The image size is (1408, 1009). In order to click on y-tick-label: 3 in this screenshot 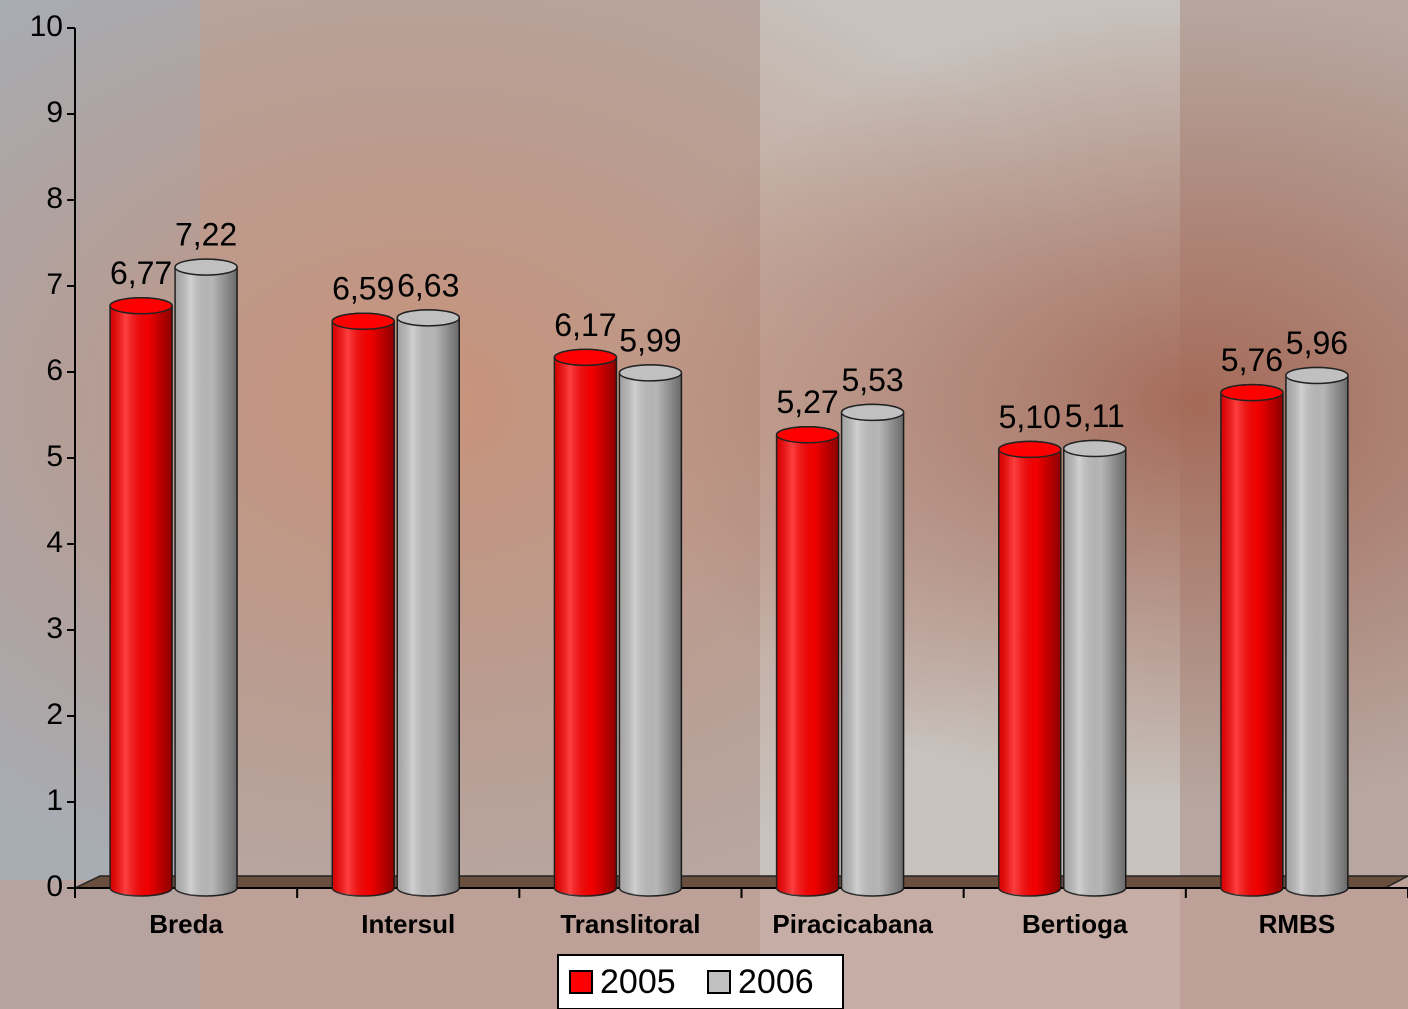, I will do `click(54, 628)`.